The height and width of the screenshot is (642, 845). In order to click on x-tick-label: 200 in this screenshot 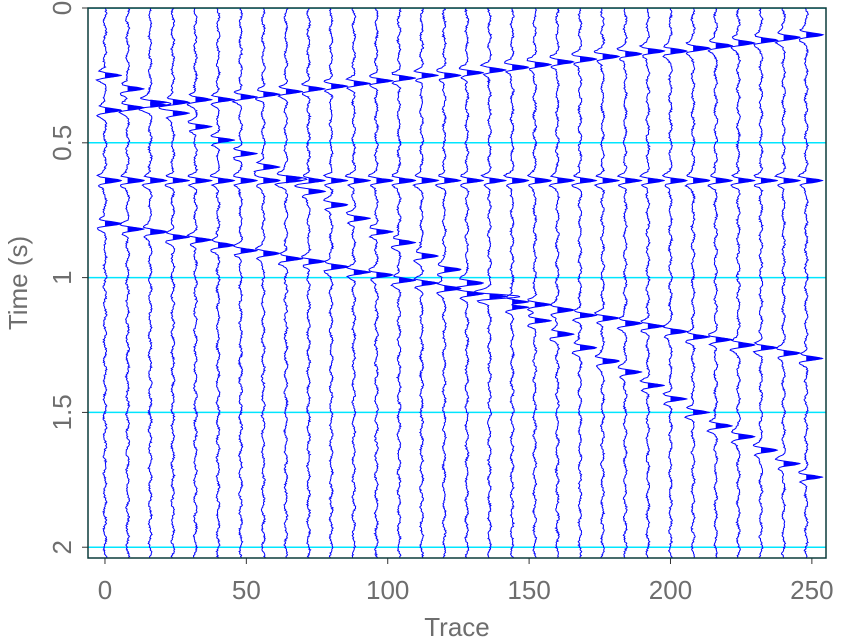, I will do `click(670, 590)`.